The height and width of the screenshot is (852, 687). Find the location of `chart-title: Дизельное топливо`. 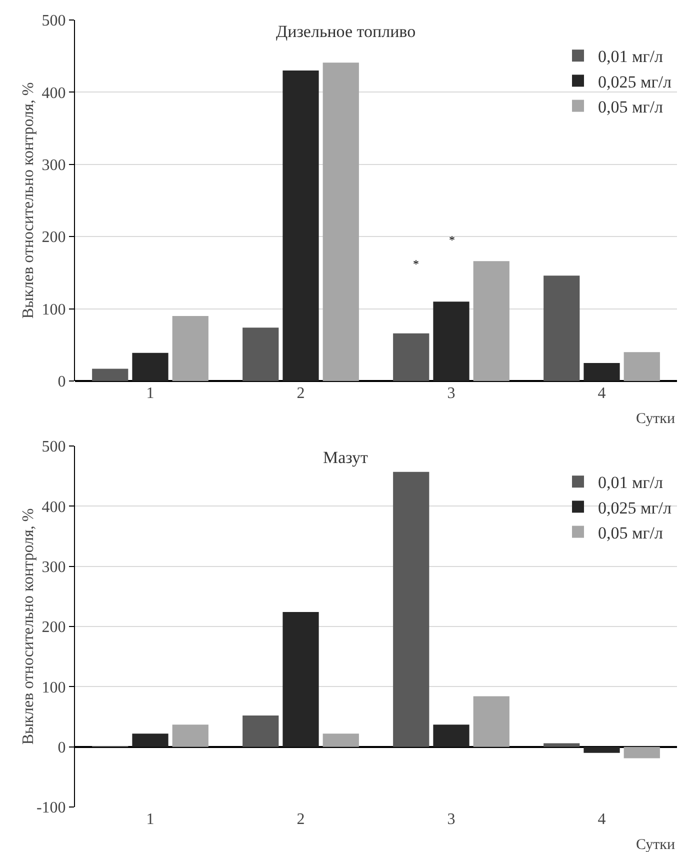

chart-title: Дизельное топливо is located at coordinates (346, 31).